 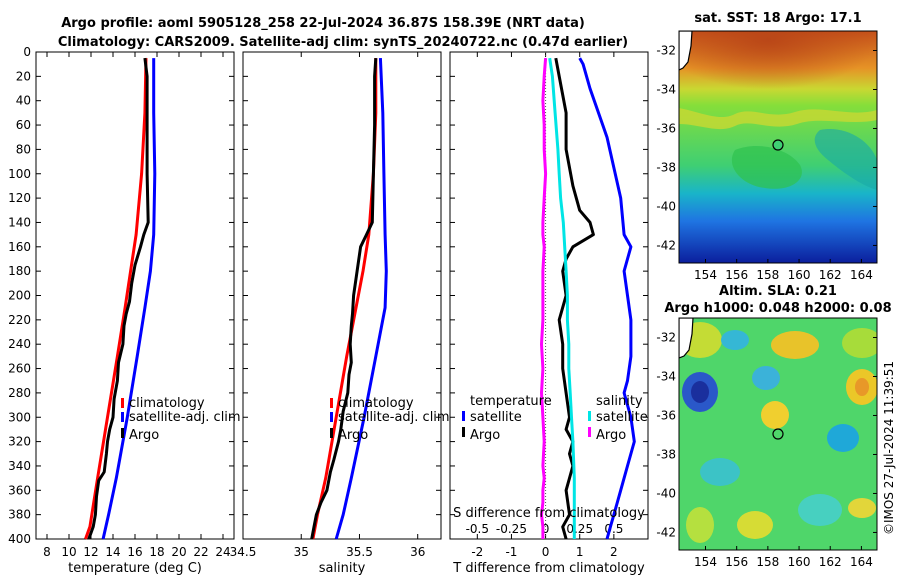 I want to click on y-tick-label: 240, so click(x=19, y=344).